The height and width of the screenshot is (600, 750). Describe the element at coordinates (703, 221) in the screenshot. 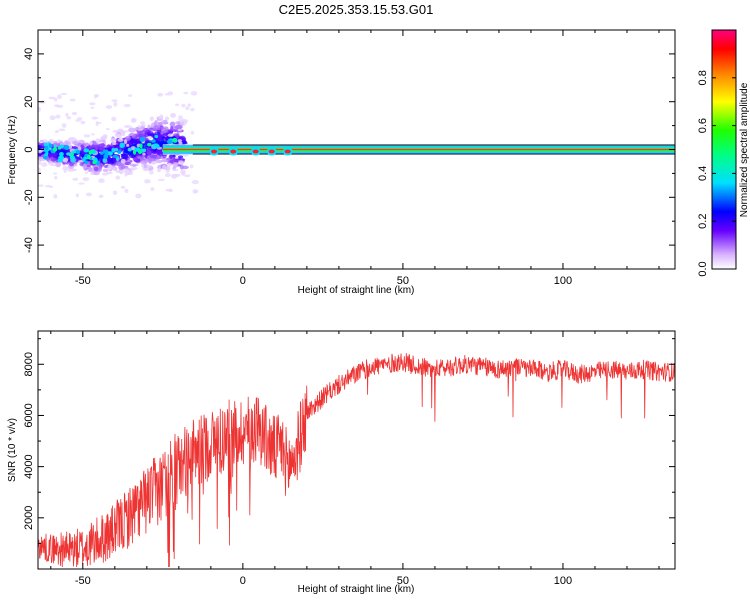

I see `colorbar-tick-label: 0.2` at that location.